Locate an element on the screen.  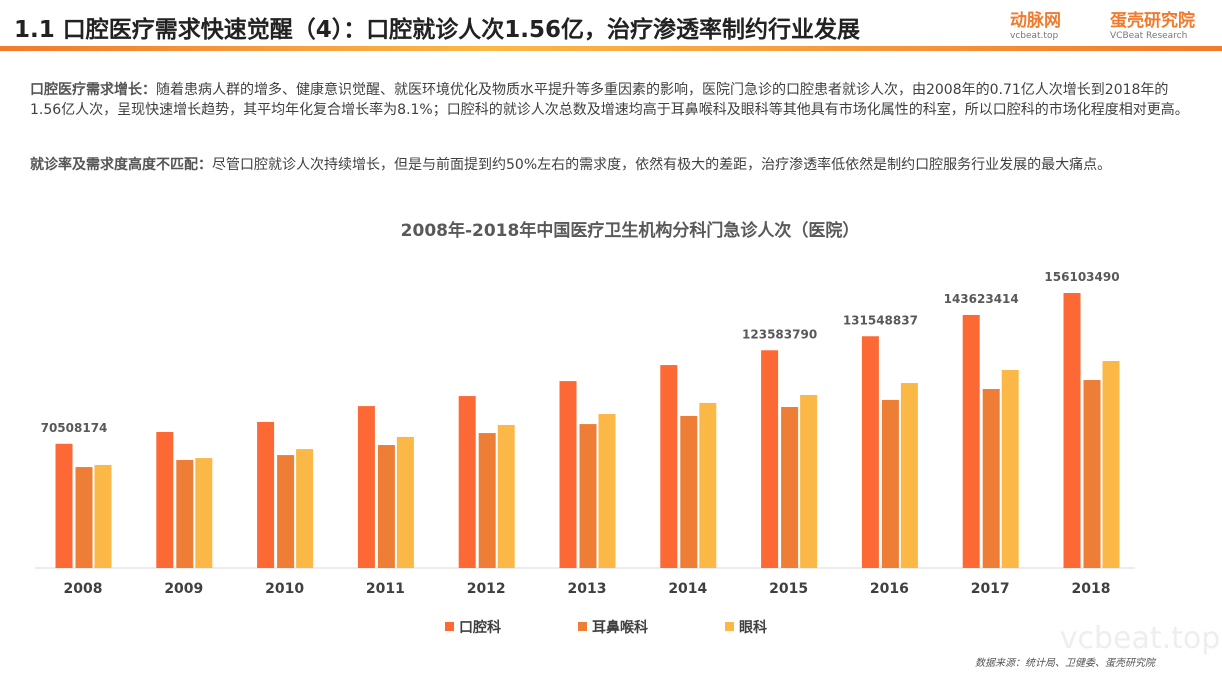
x-tick-label: 2017 is located at coordinates (990, 589).